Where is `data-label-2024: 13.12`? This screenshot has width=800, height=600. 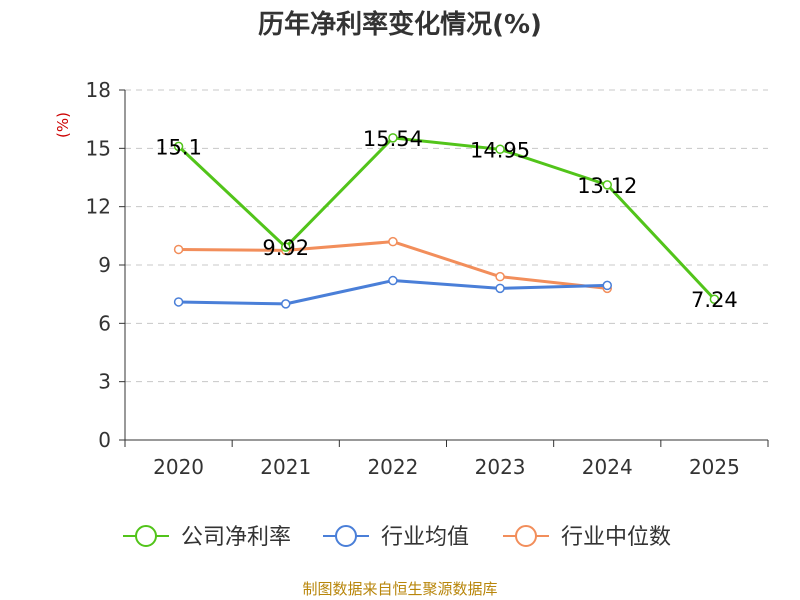
data-label-2024: 13.12 is located at coordinates (607, 186).